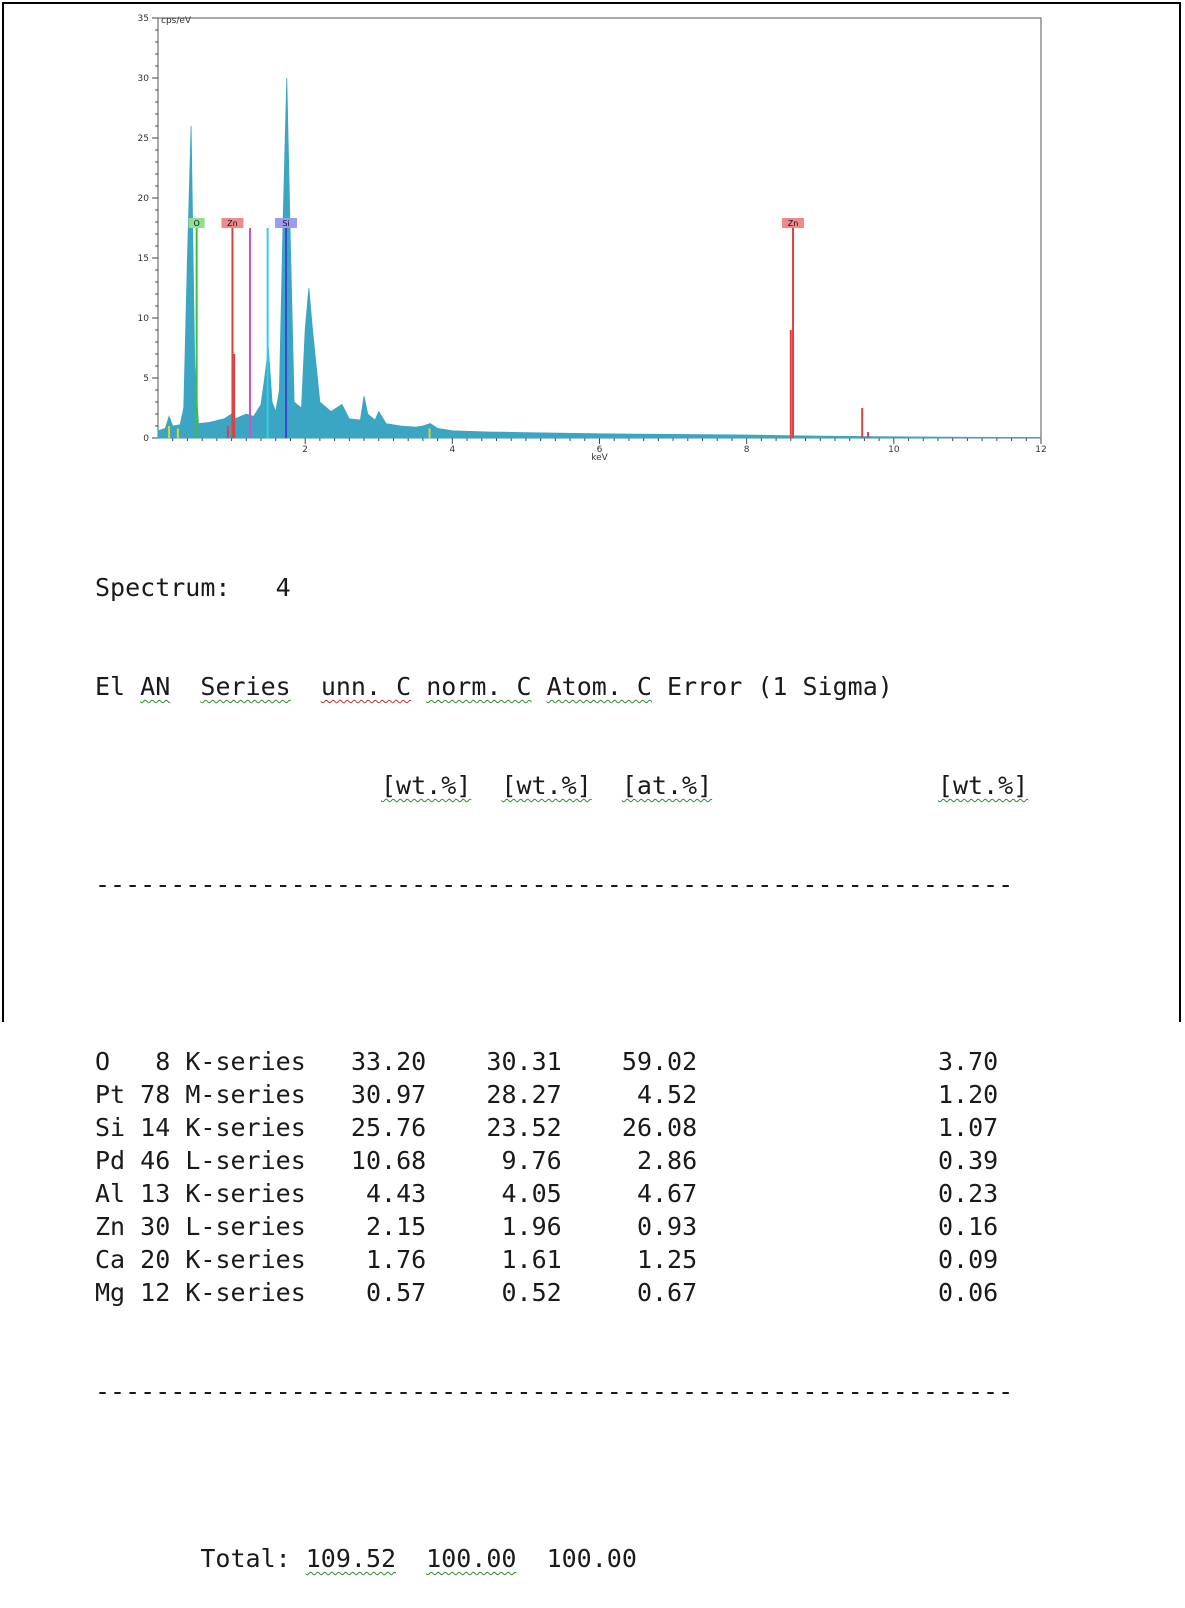  Describe the element at coordinates (452, 450) in the screenshot. I see `x-tick-label: 4` at that location.